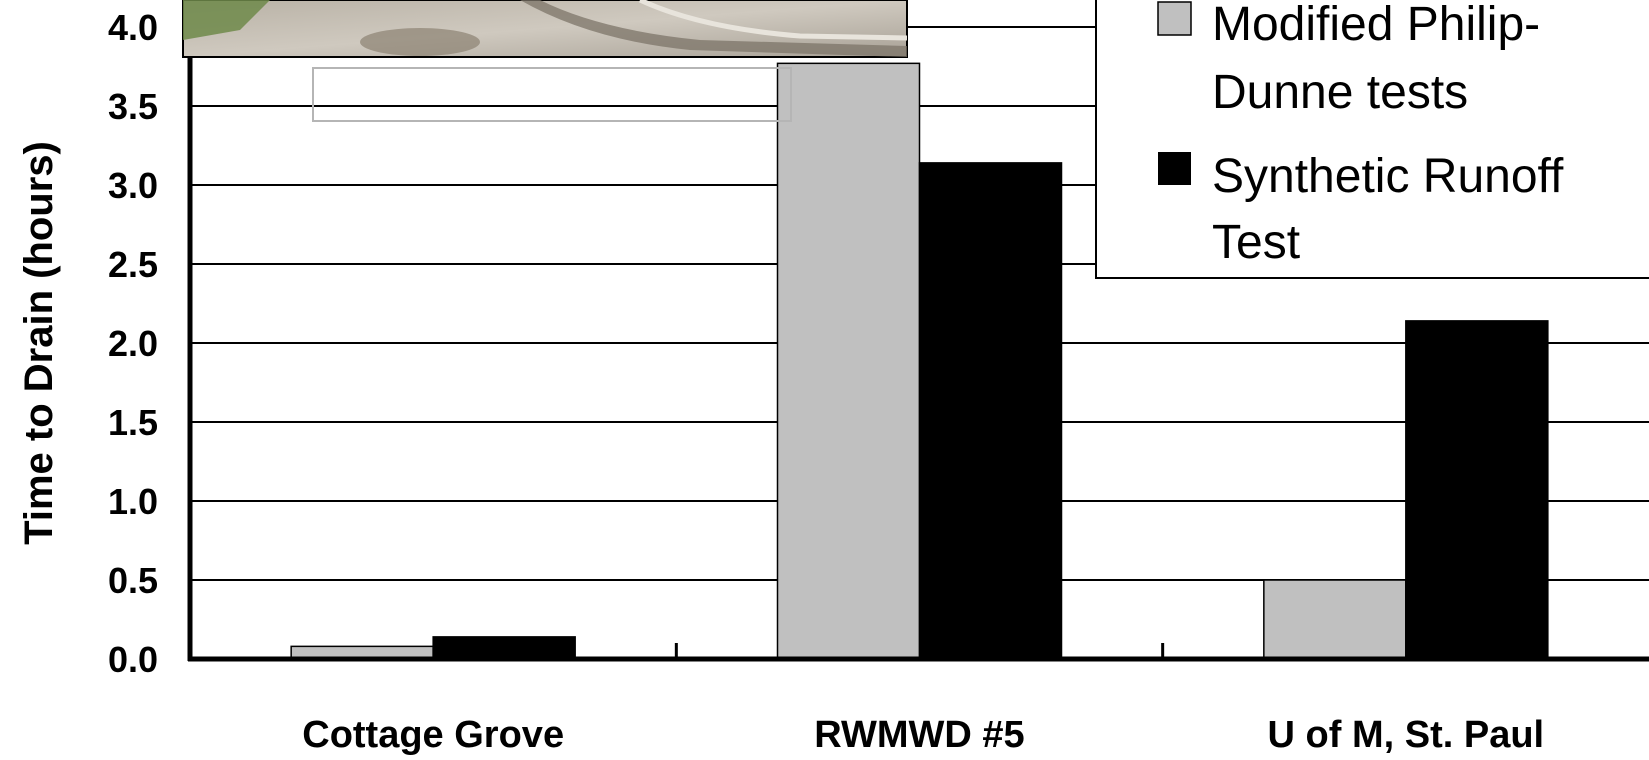 The height and width of the screenshot is (760, 1649). I want to click on y-tick-label: 3.5, so click(133, 106).